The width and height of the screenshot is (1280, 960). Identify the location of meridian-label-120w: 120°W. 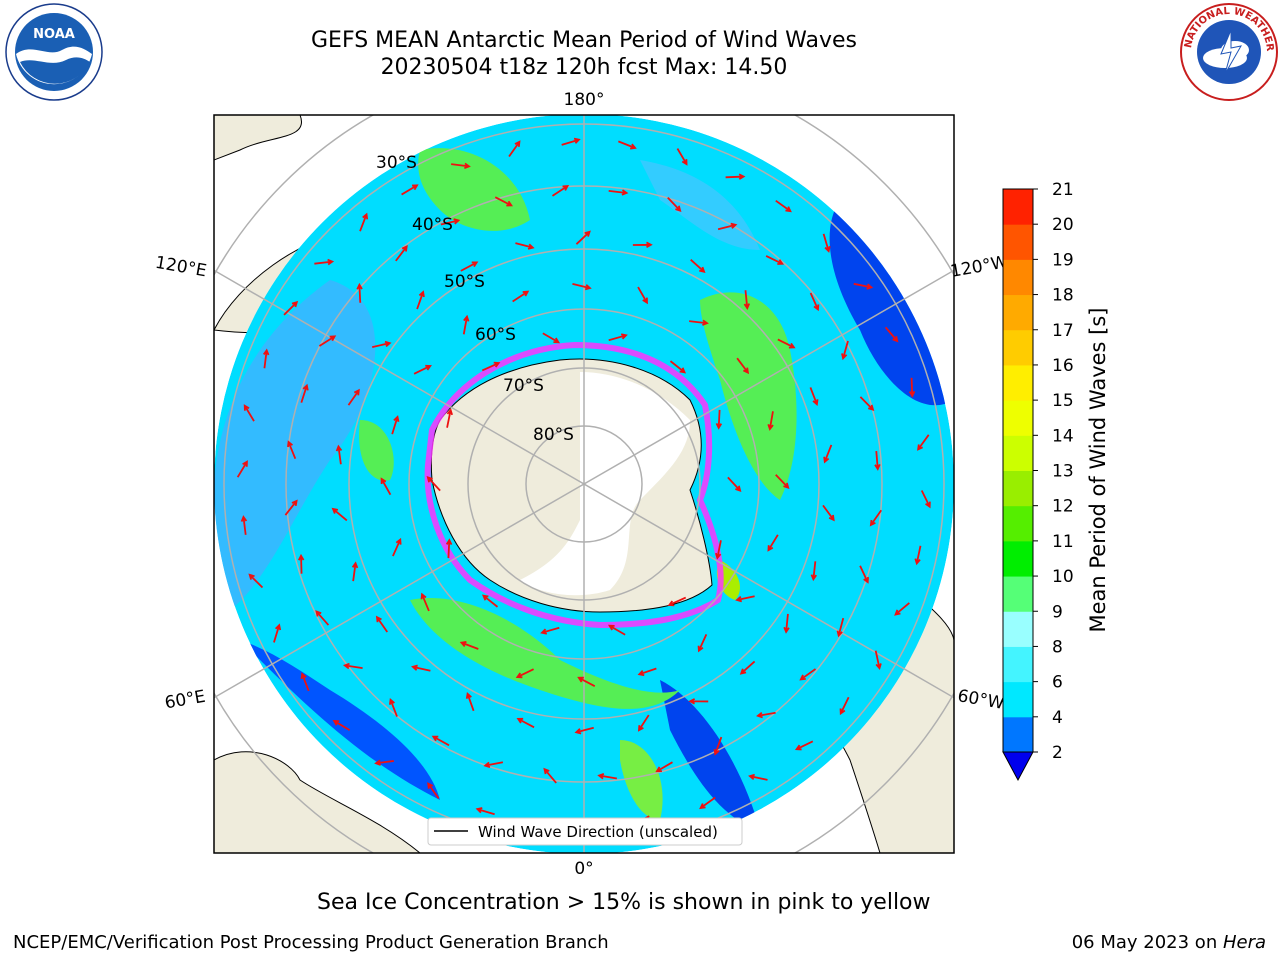
(979, 267).